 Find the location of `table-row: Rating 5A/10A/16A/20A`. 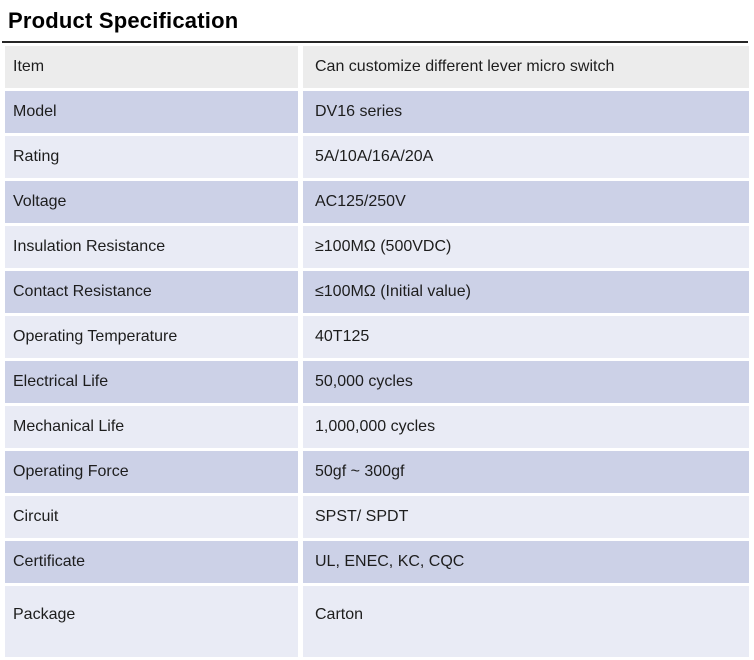

table-row: Rating 5A/10A/16A/20A is located at coordinates (377, 157).